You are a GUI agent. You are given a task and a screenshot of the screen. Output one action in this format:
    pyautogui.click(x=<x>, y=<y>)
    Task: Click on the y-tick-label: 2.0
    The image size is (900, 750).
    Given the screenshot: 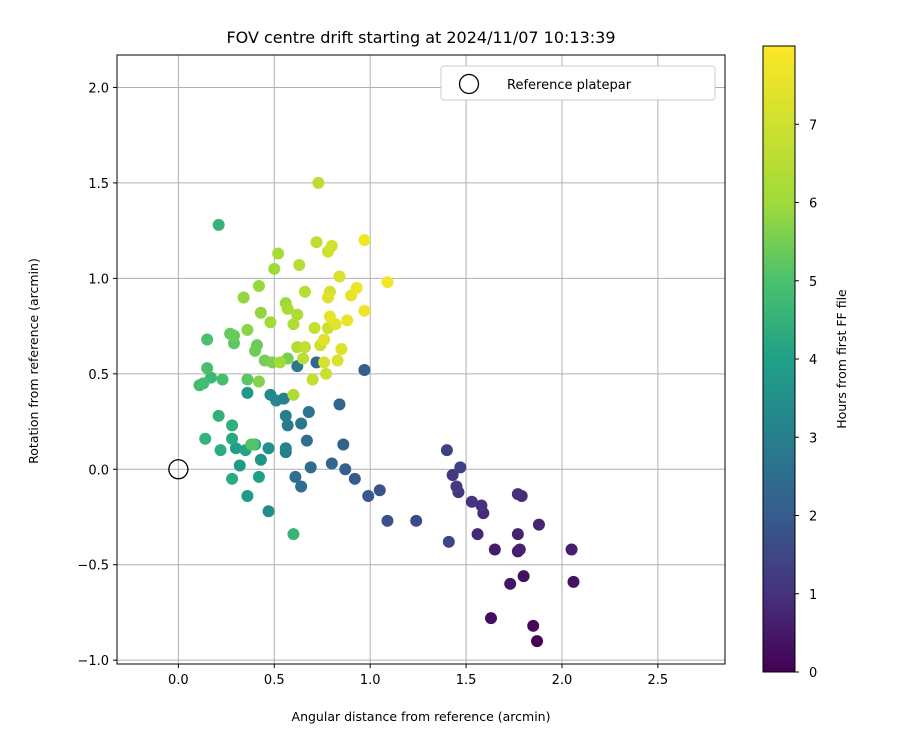 What is the action you would take?
    pyautogui.click(x=98, y=88)
    